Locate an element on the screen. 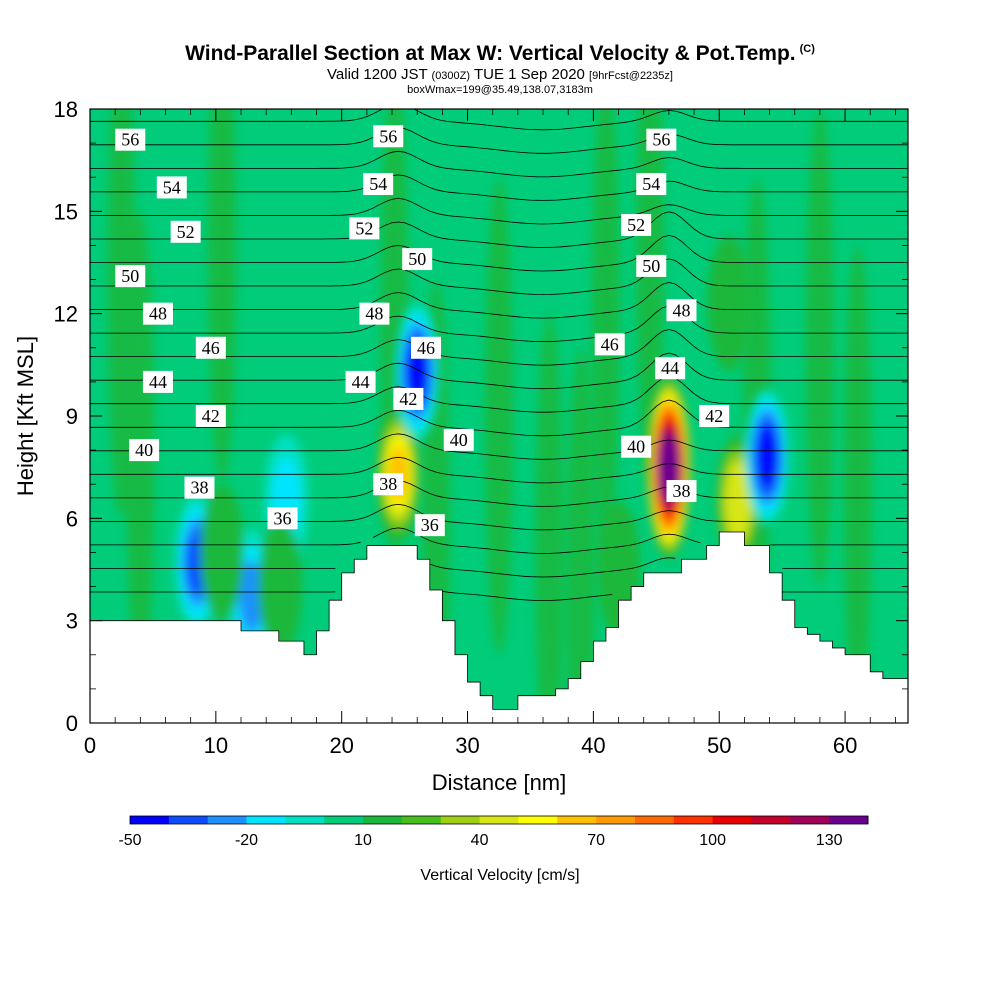 The height and width of the screenshot is (1000, 1000). x-tick-label: 40 is located at coordinates (593, 745).